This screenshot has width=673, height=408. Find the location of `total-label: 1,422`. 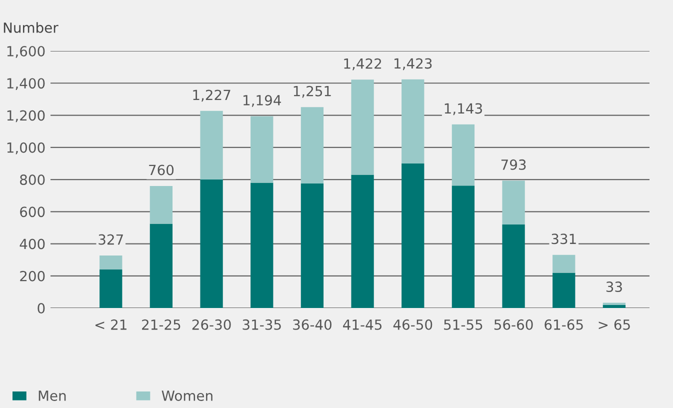

total-label: 1,422 is located at coordinates (363, 64).